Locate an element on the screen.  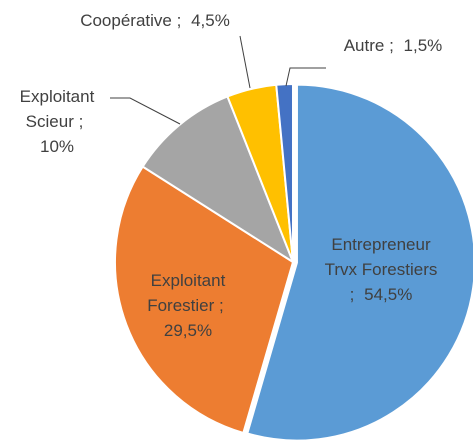
label-part: 4,5% is located at coordinates (210, 20).